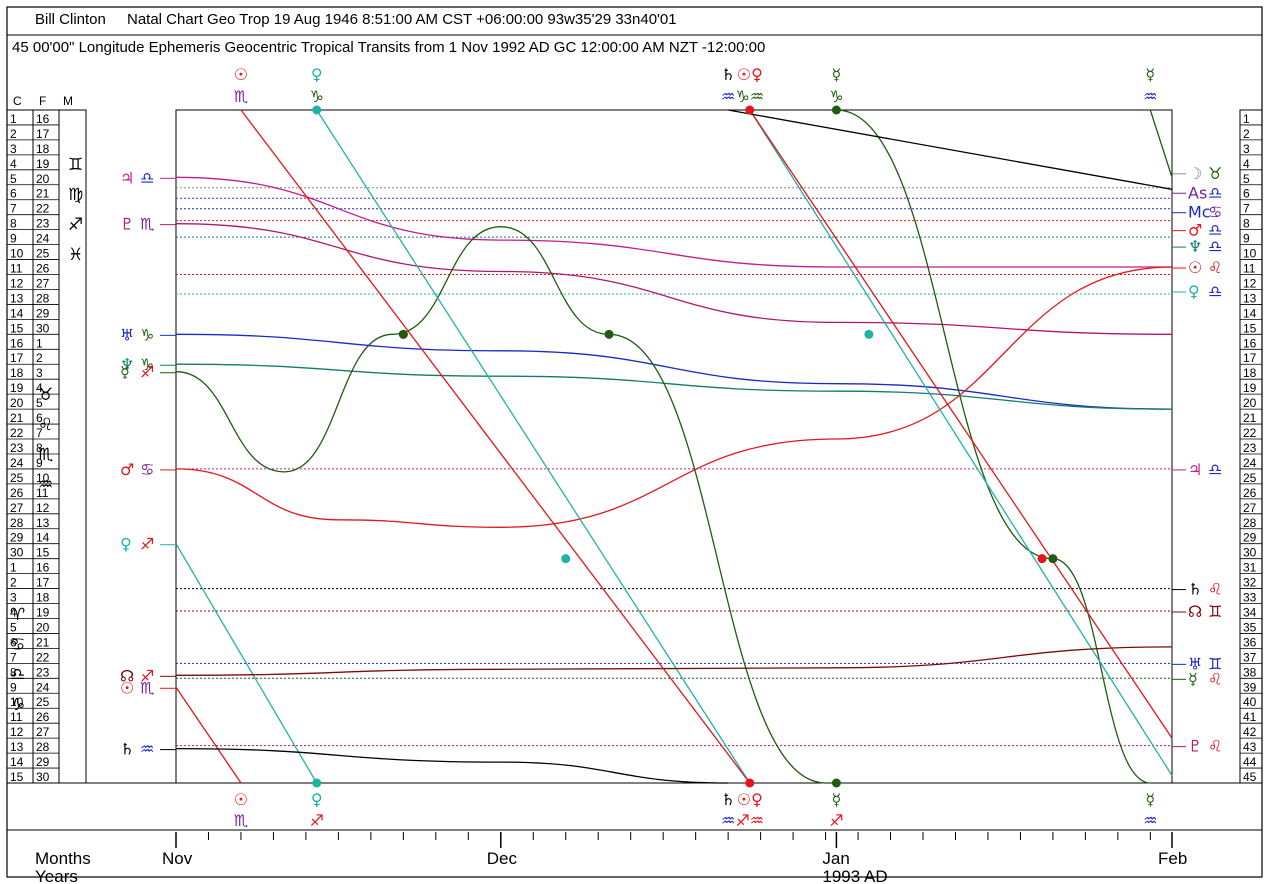 This screenshot has height=884, width=1271. What do you see at coordinates (127, 364) in the screenshot?
I see `left-planet-glyph: ♆` at bounding box center [127, 364].